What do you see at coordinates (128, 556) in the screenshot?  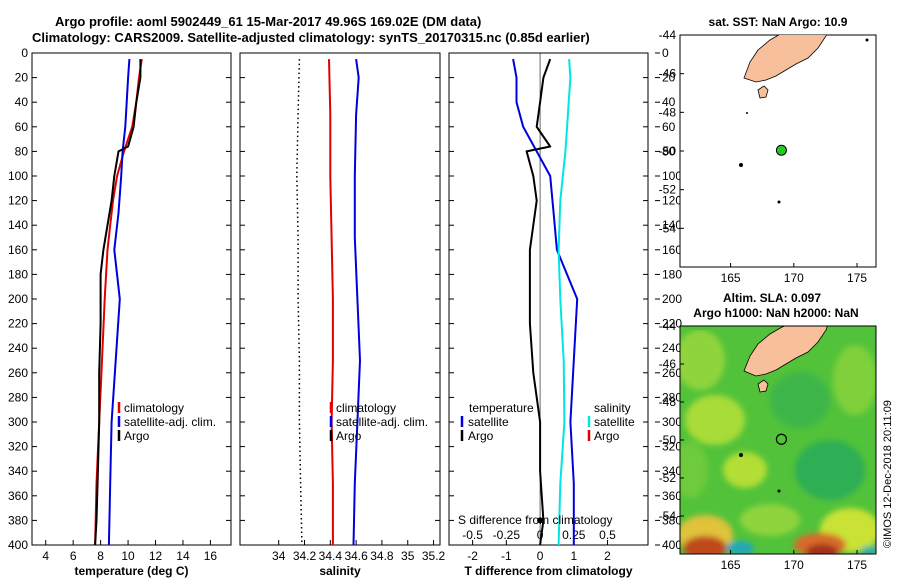 I see `x-tick-label: 10` at bounding box center [128, 556].